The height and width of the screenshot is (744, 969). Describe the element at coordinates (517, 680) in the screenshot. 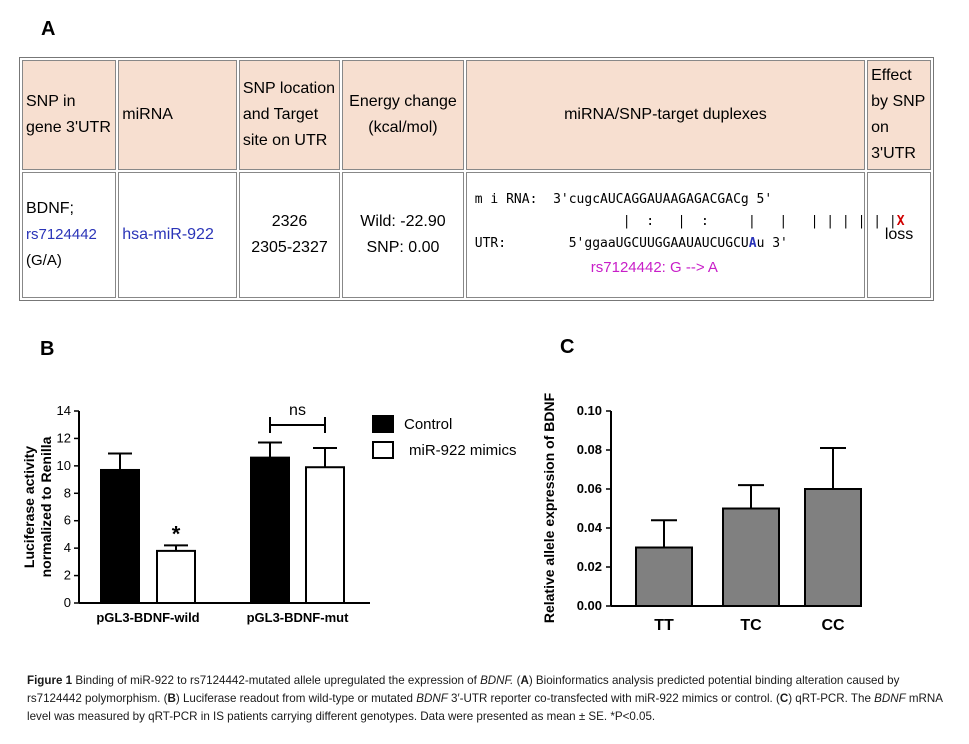

I see `caption-text: (` at that location.